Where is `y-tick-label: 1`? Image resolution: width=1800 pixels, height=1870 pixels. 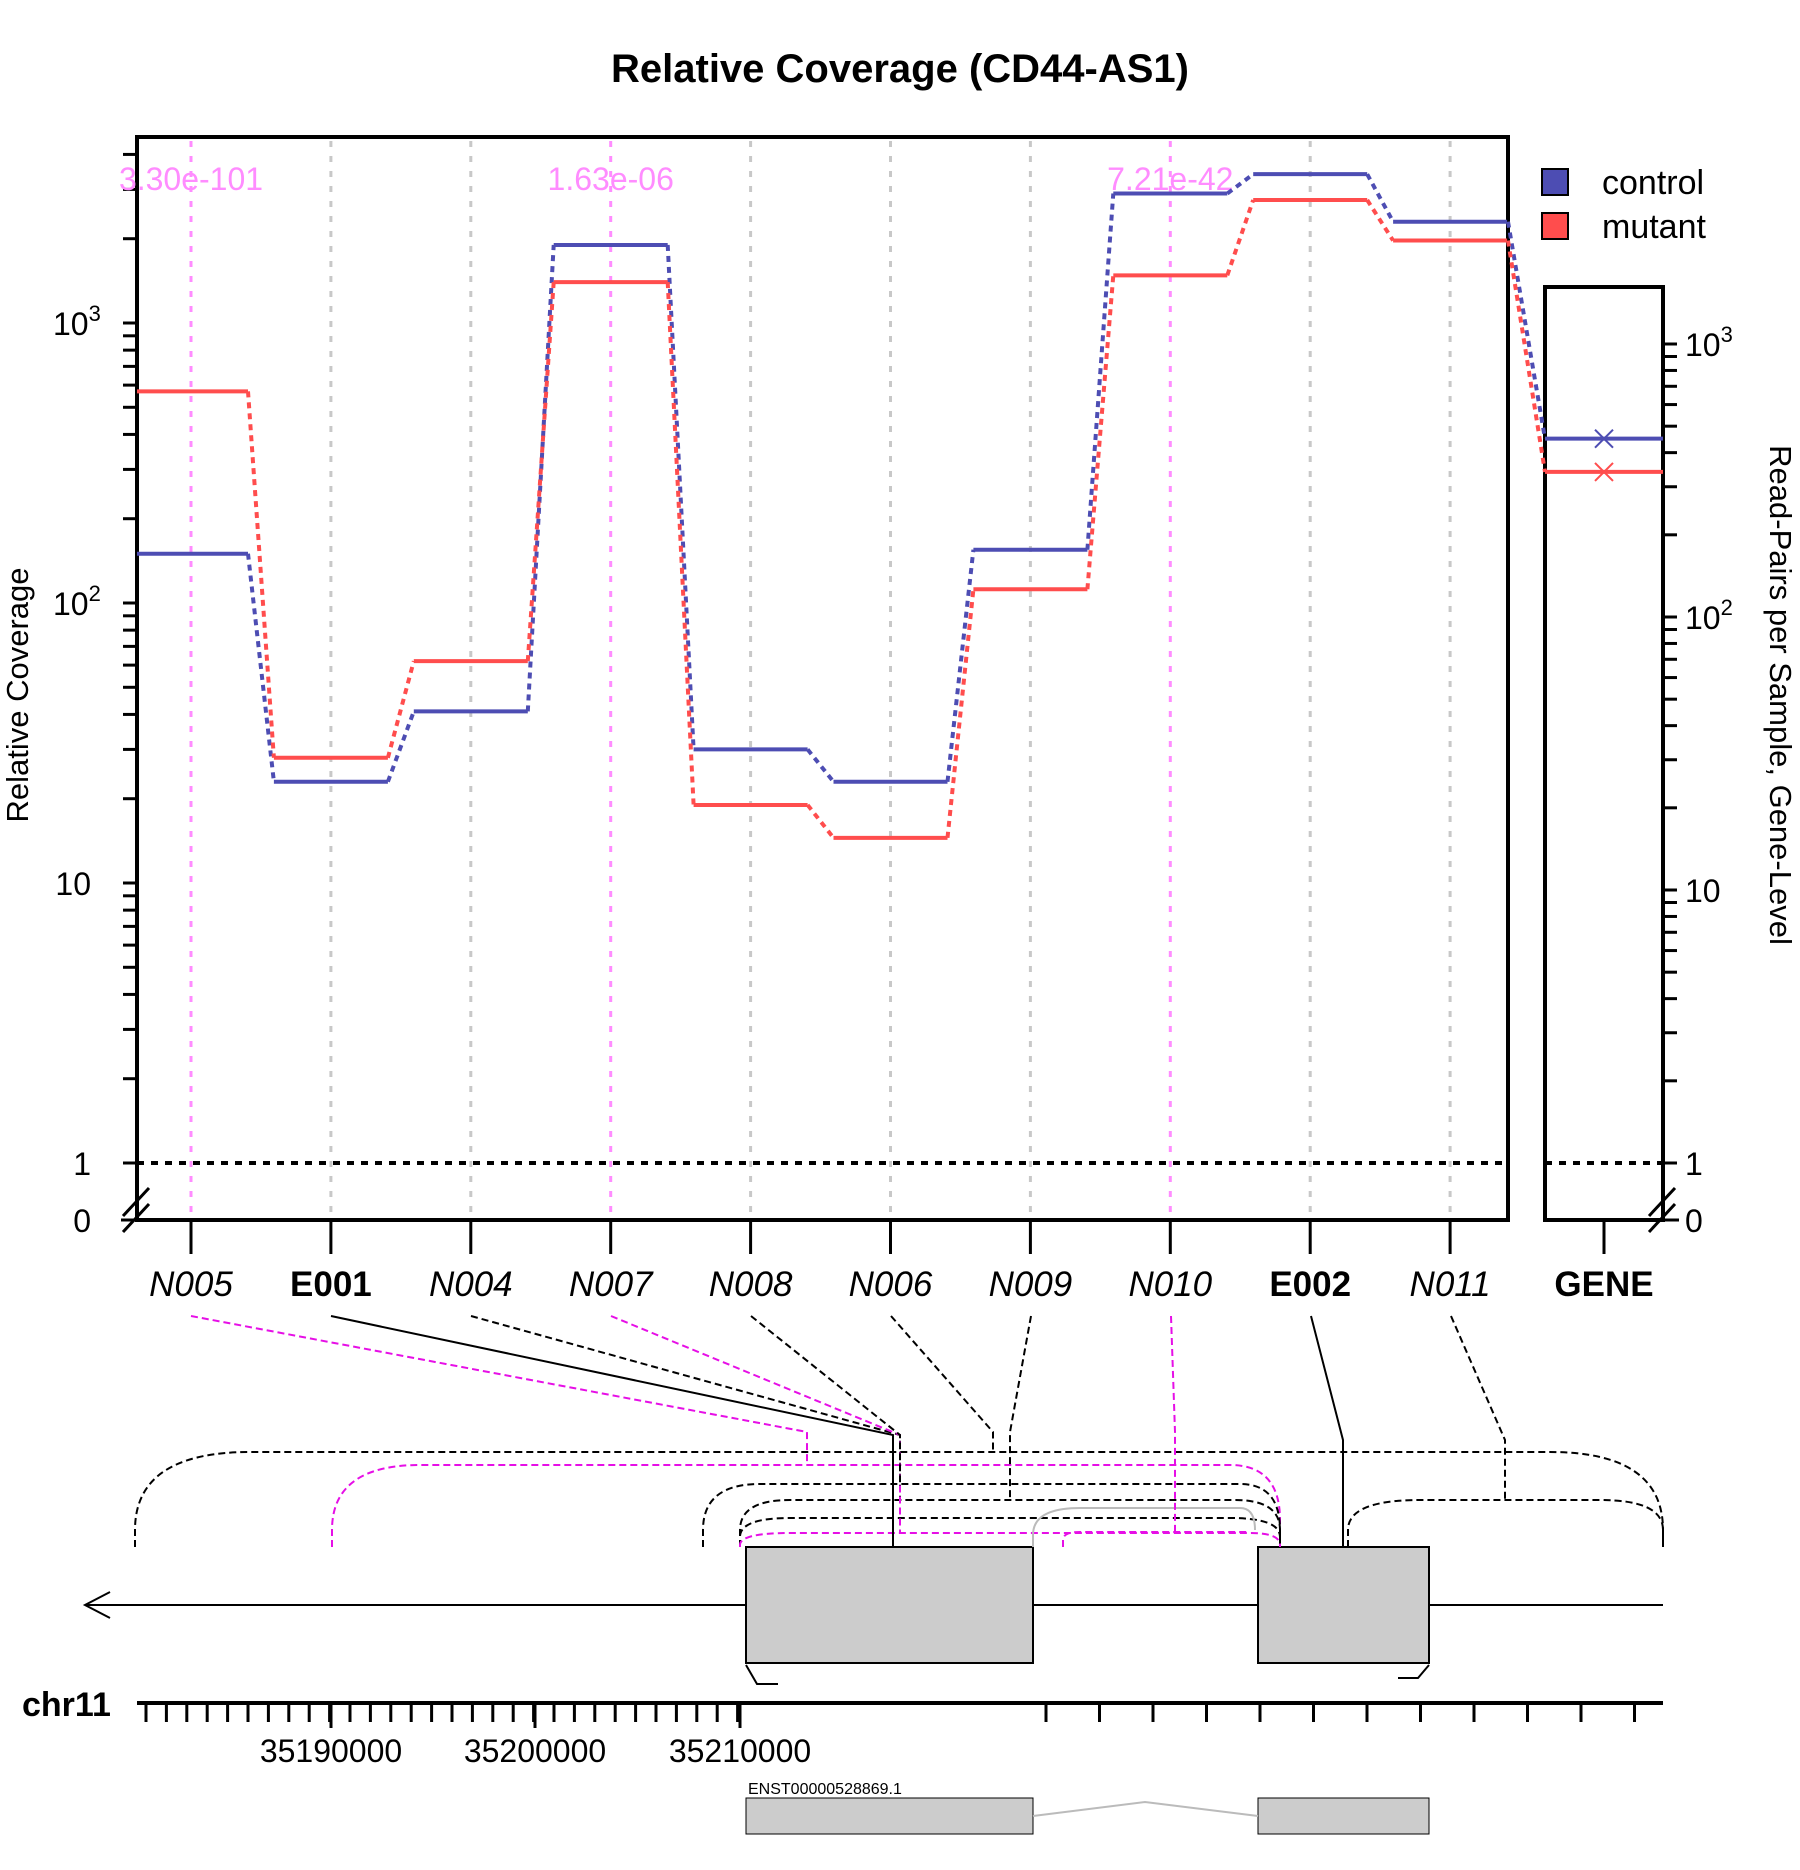 y-tick-label: 1 is located at coordinates (82, 1164).